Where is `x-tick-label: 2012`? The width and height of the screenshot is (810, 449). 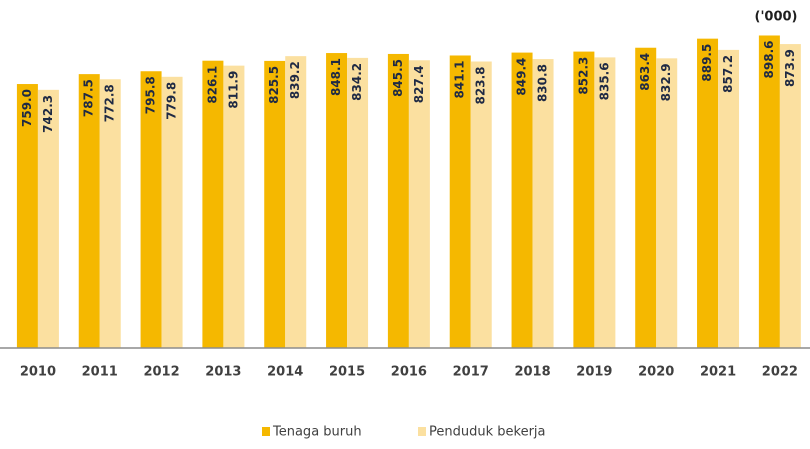 x-tick-label: 2012 is located at coordinates (161, 372).